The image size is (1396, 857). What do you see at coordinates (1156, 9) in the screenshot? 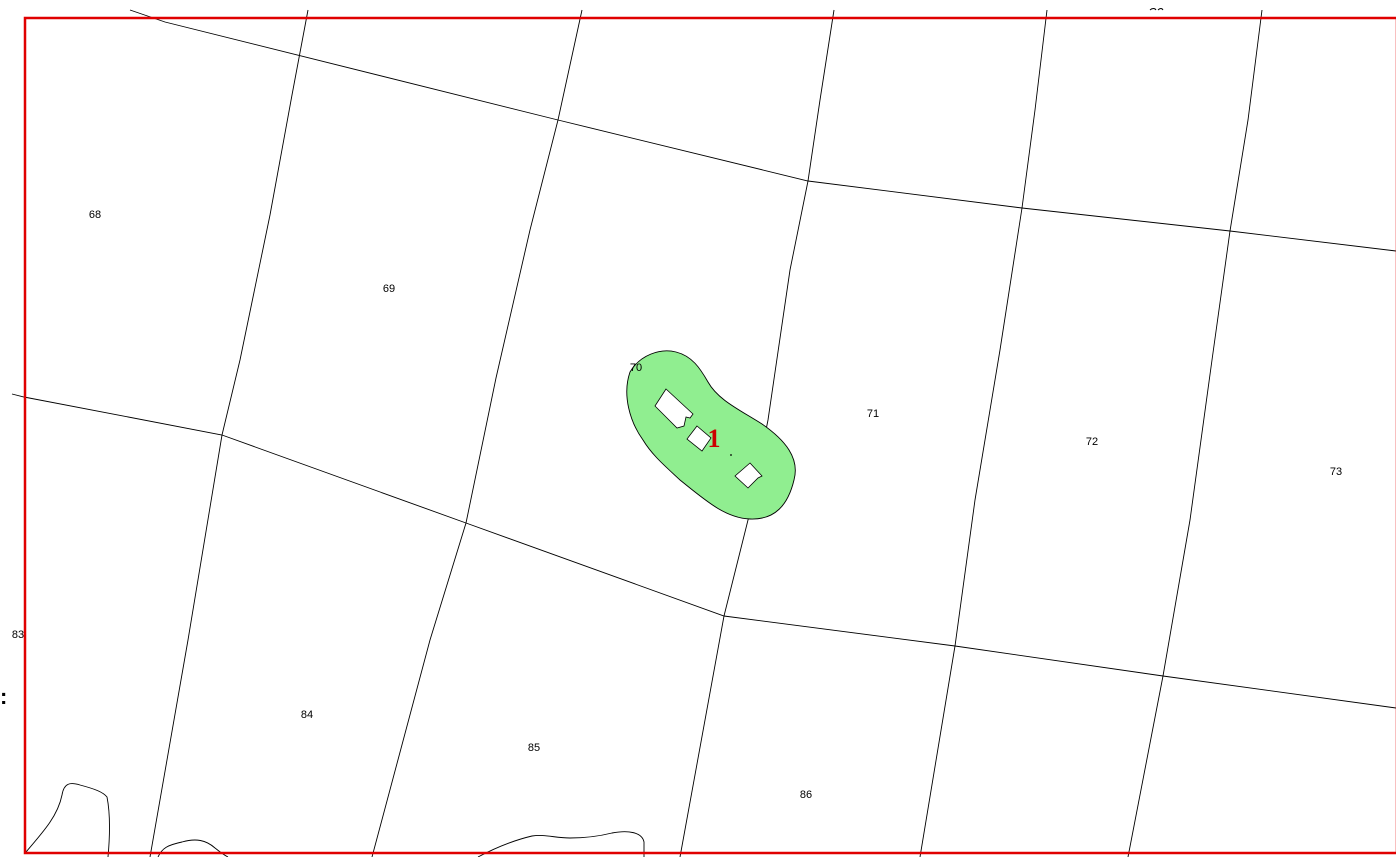
I see `contour-small-top` at bounding box center [1156, 9].